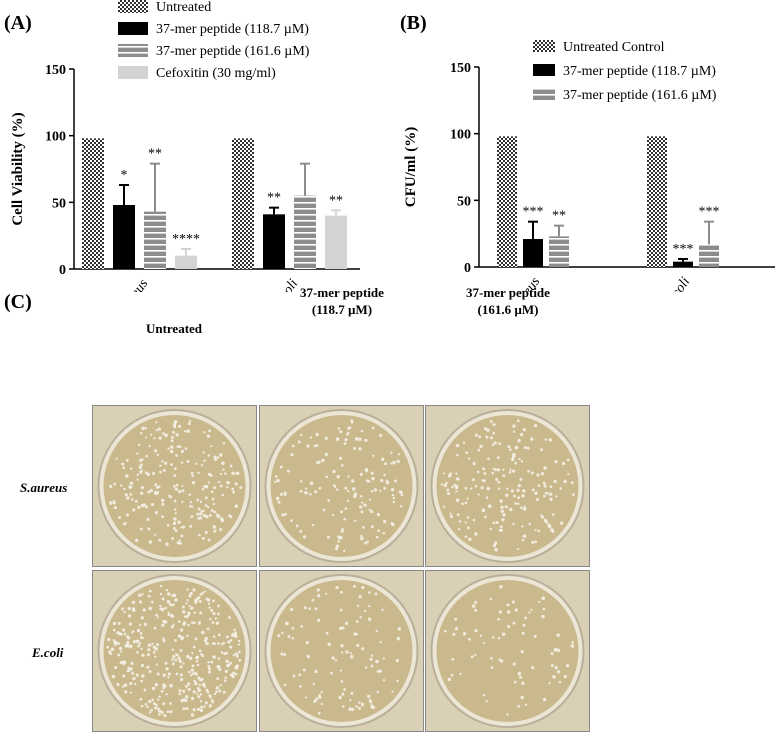 This screenshot has height=732, width=778. Describe the element at coordinates (155, 154) in the screenshot. I see `significance-label: **` at that location.